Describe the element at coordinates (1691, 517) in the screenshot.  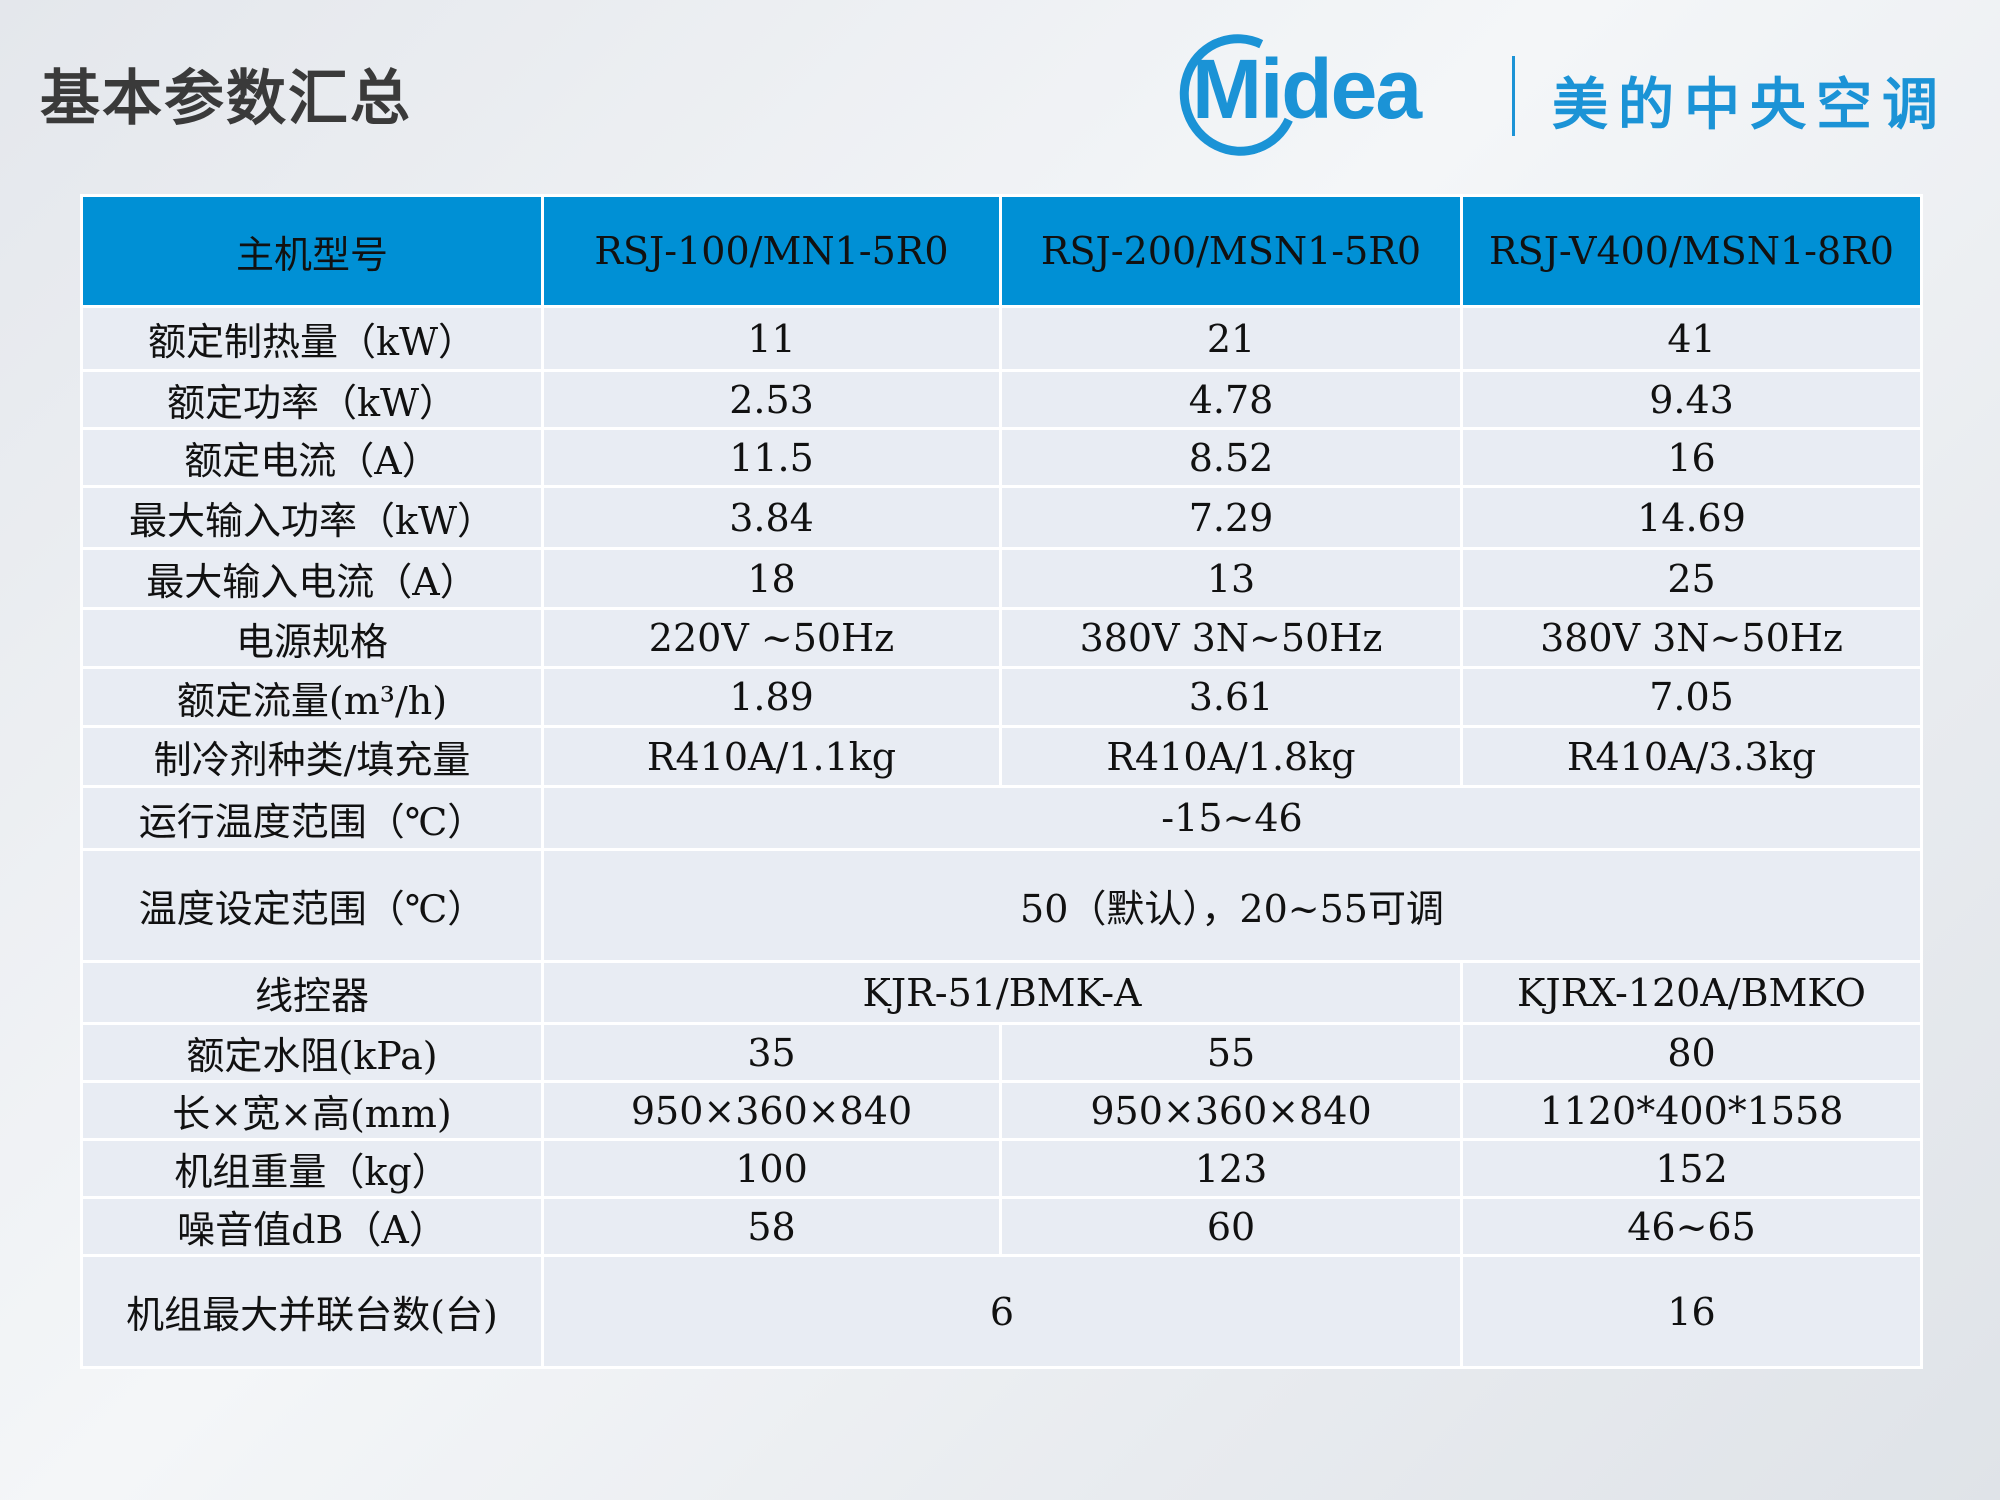
I see `cell-value: 14.69` at that location.